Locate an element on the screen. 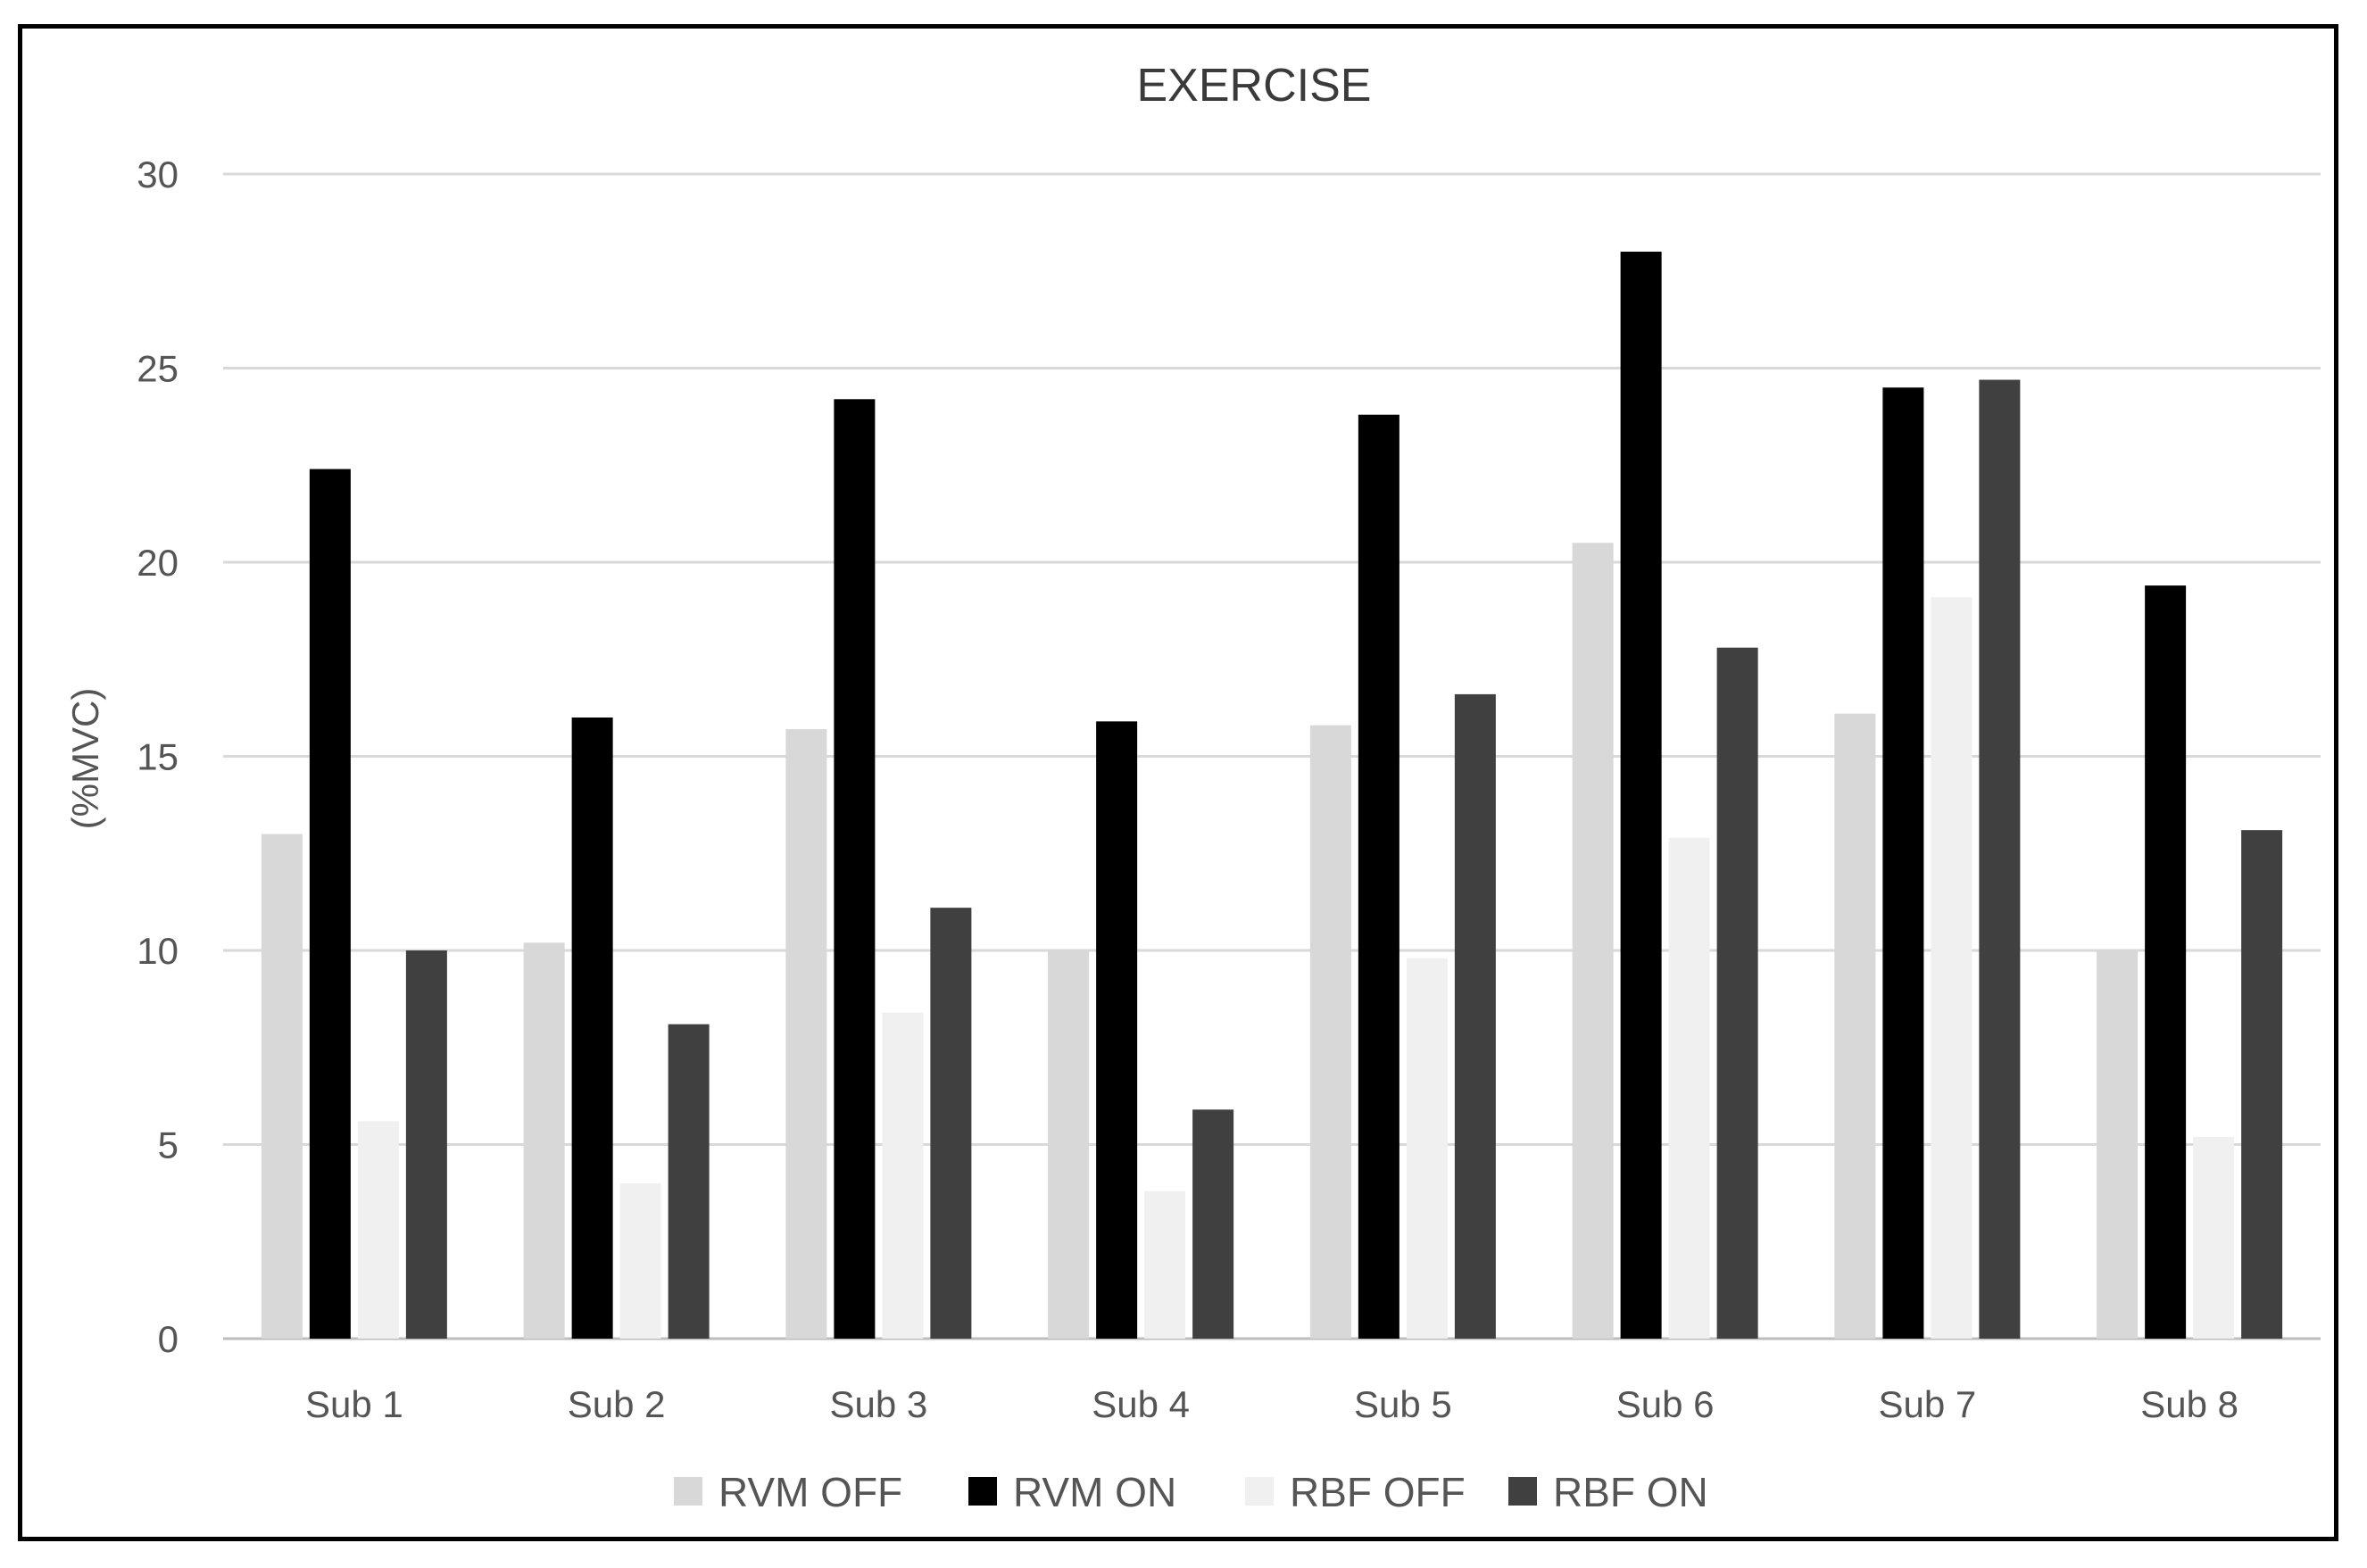 The width and height of the screenshot is (2367, 1568). y-axis-ticks: 0 5 10 15 20 25 30 is located at coordinates (158, 756).